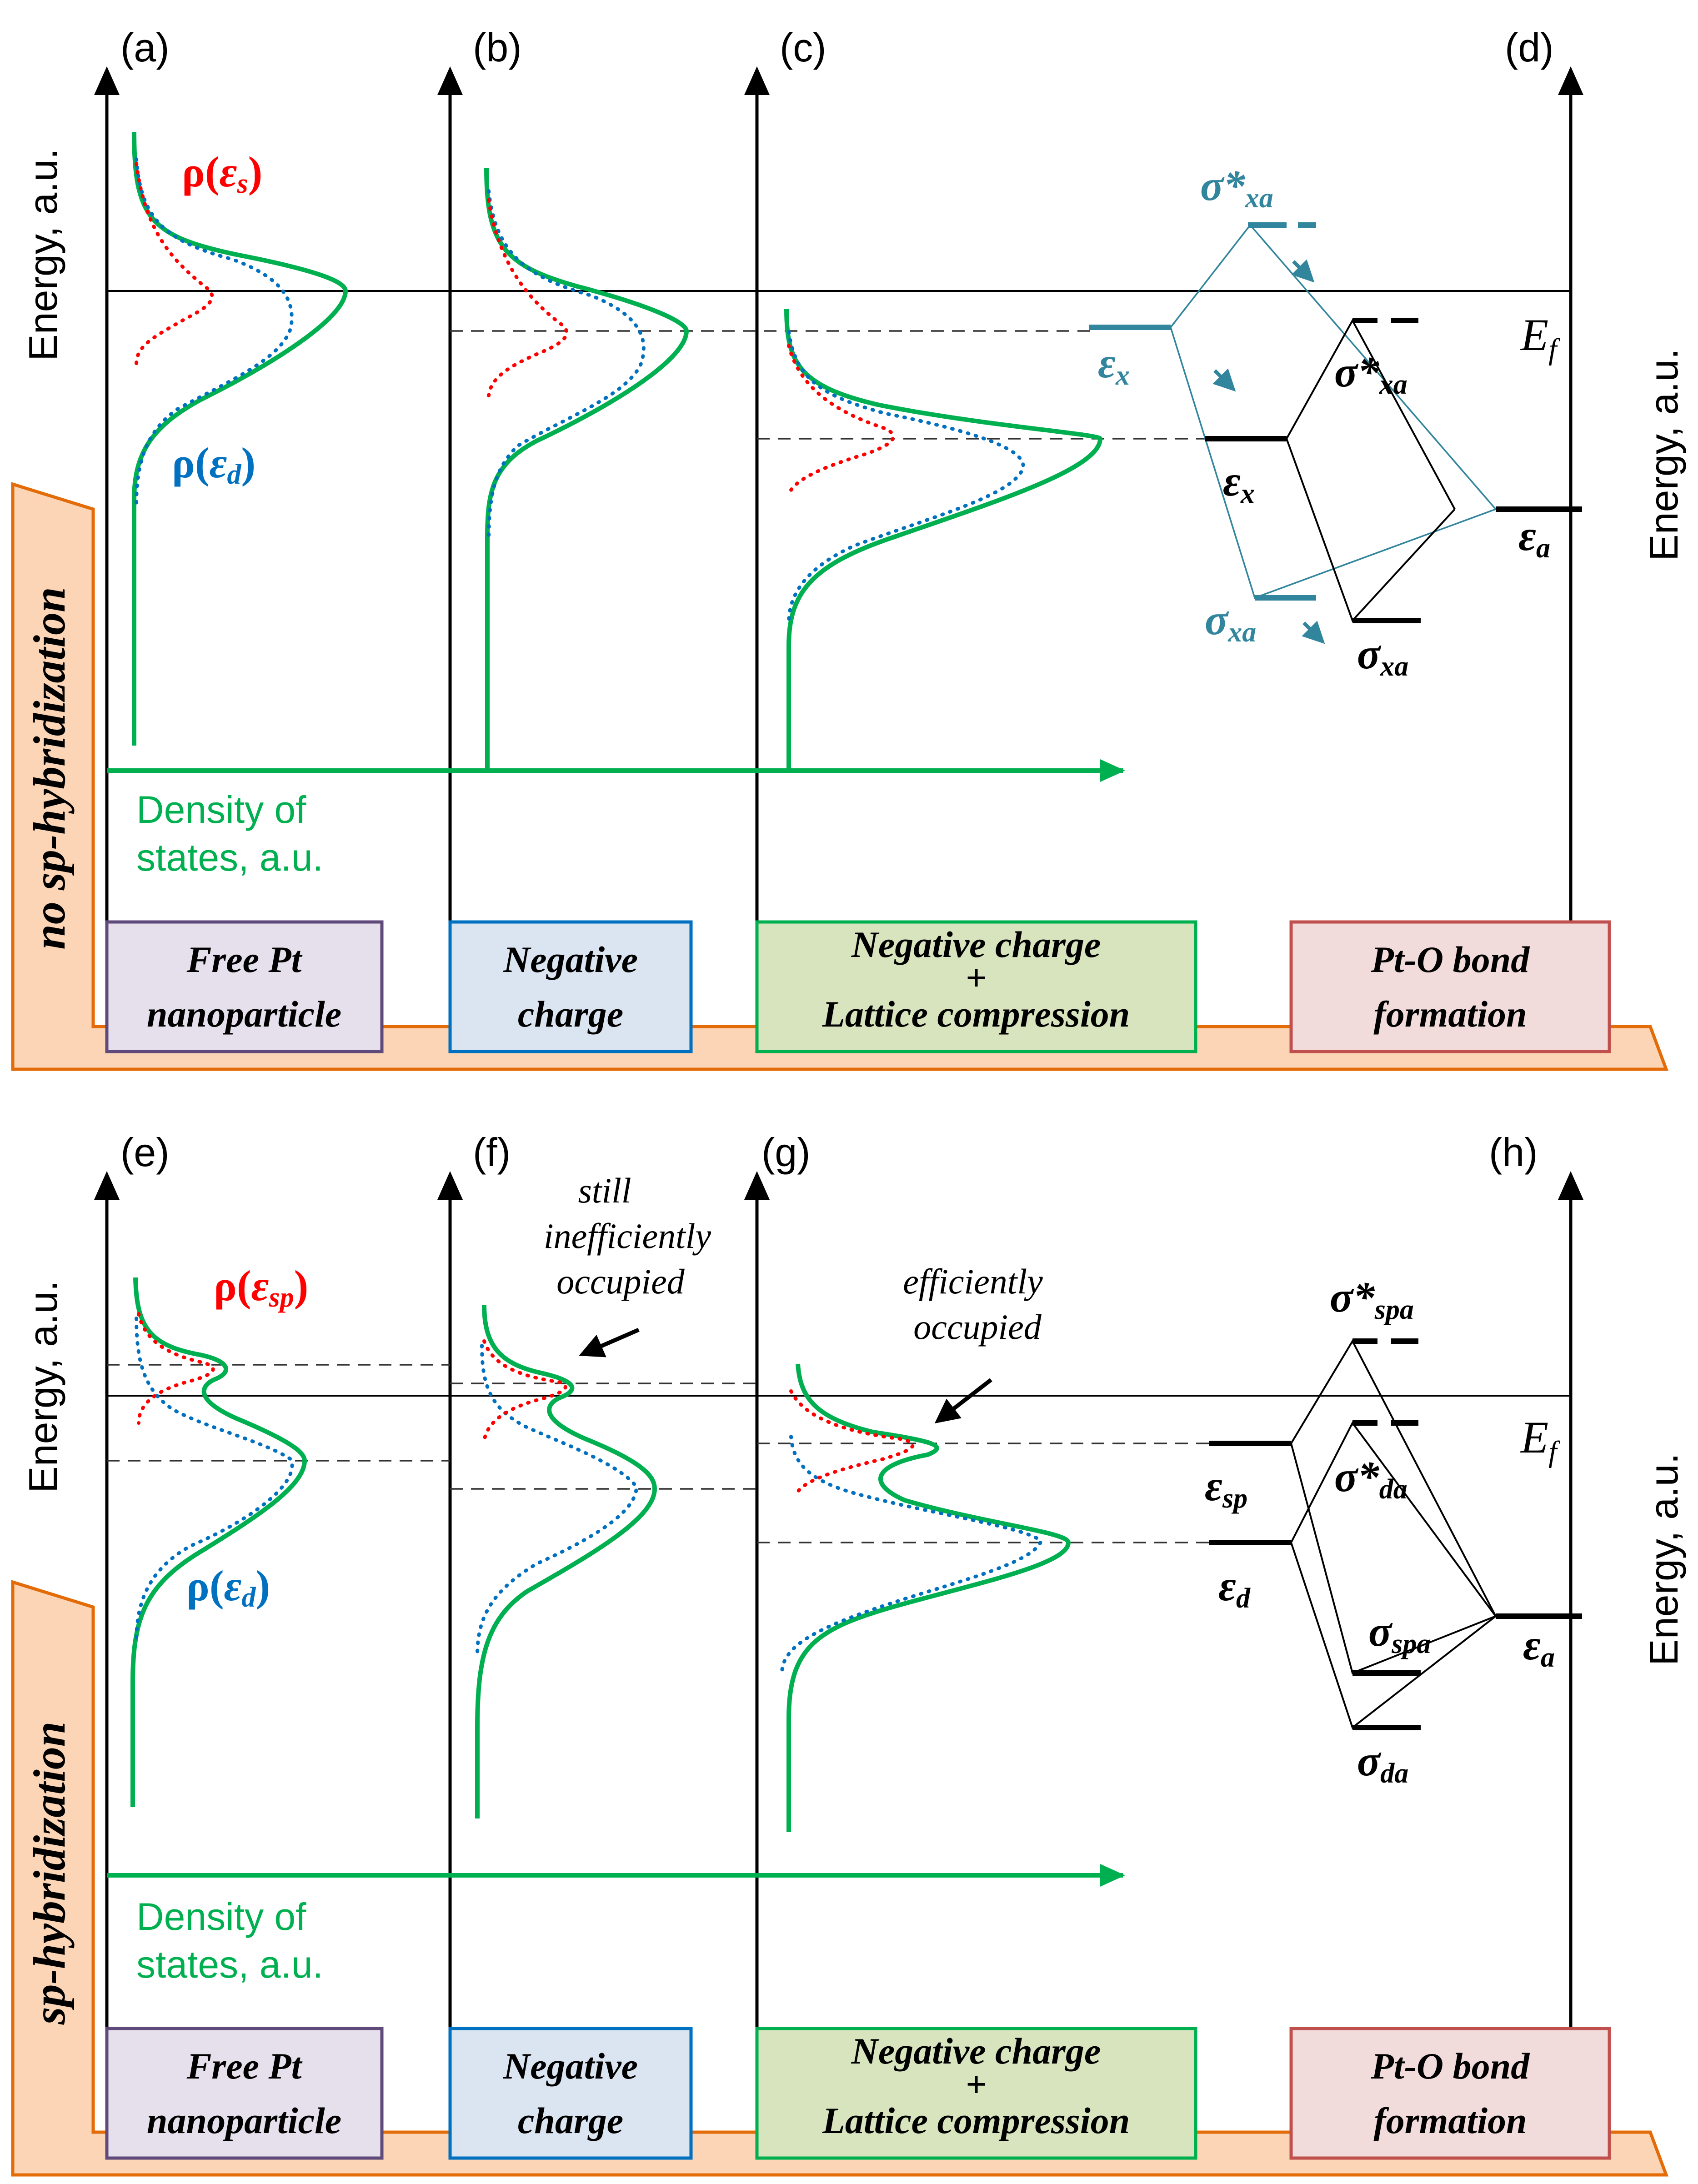 This screenshot has width=1698, height=2184. What do you see at coordinates (244, 2121) in the screenshot?
I see `box-free-pt-bottom-l2: nanoparticle` at bounding box center [244, 2121].